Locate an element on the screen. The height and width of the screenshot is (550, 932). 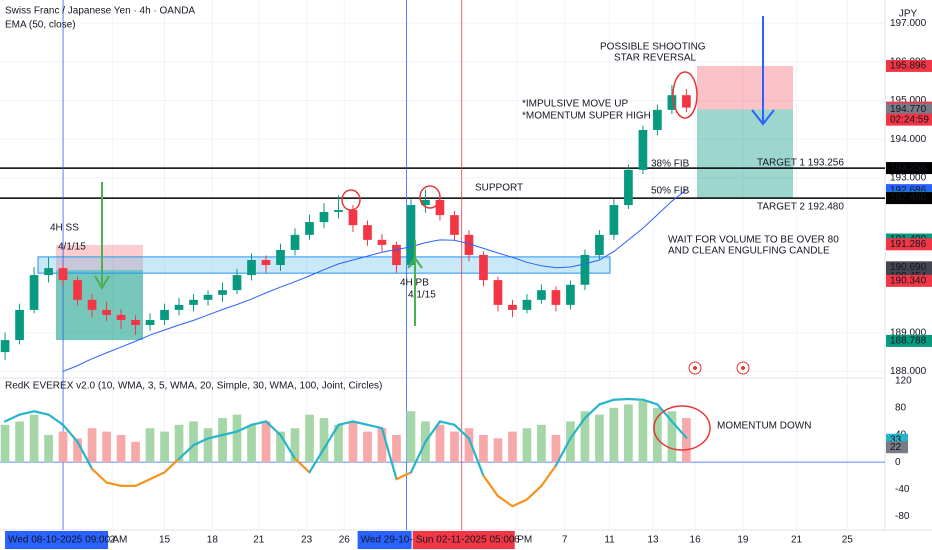
value-tag is located at coordinates (897, 447).